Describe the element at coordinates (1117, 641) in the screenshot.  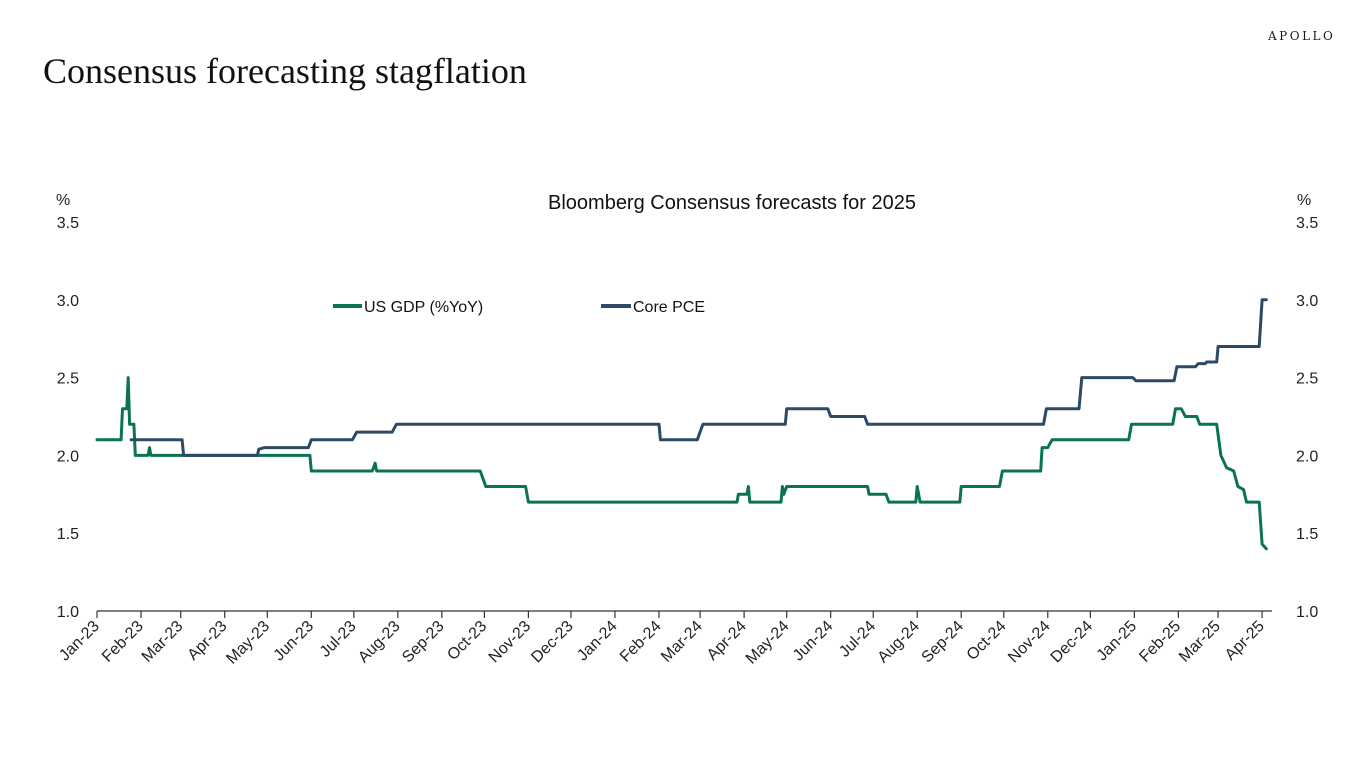
I see `x-tick-label: Jan-25` at that location.